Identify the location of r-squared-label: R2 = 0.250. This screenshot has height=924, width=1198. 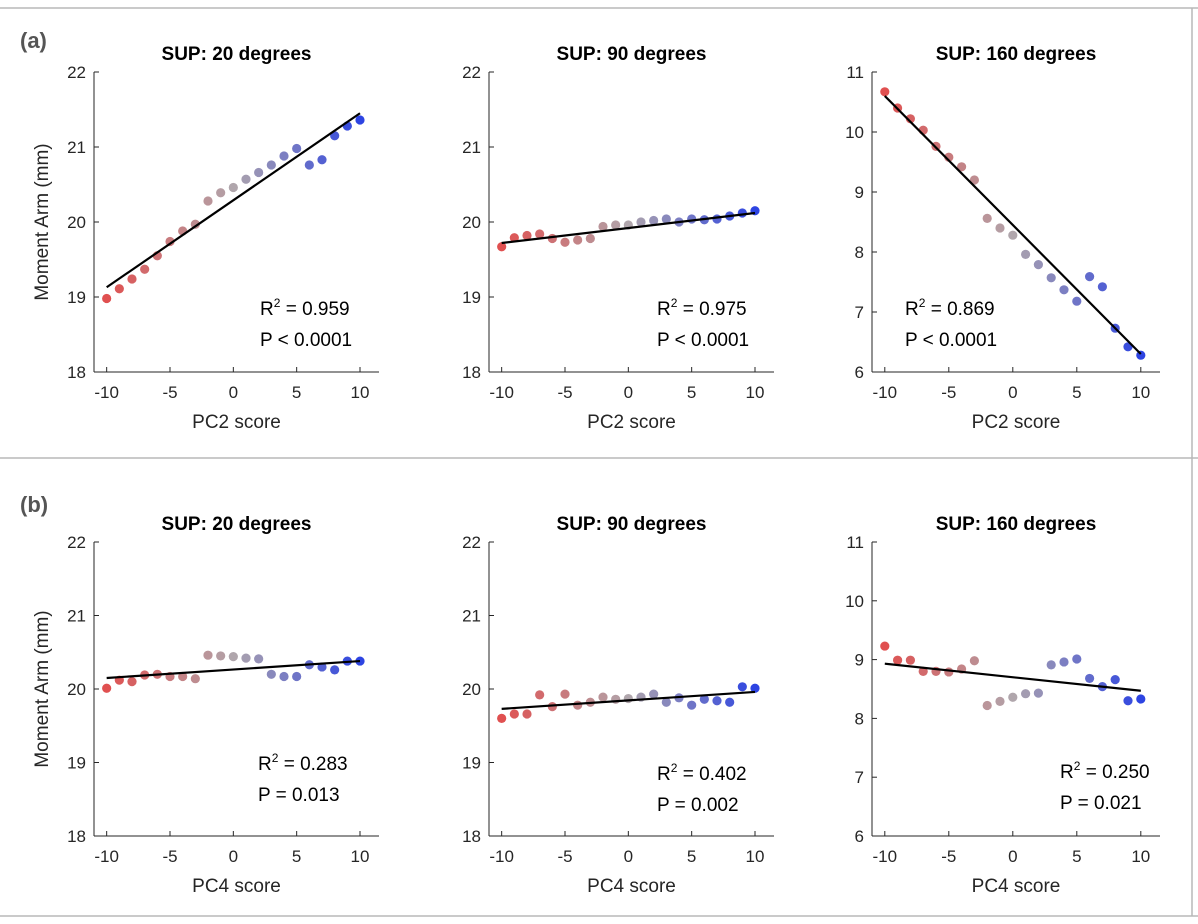
(1105, 771).